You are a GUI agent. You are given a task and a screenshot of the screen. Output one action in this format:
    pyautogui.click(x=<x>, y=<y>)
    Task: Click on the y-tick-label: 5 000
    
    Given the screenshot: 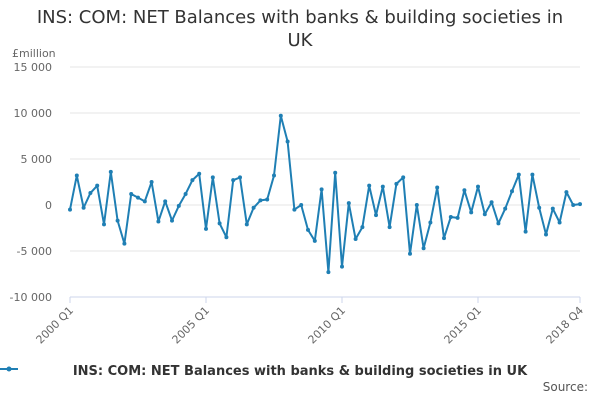 What is the action you would take?
    pyautogui.click(x=37, y=159)
    